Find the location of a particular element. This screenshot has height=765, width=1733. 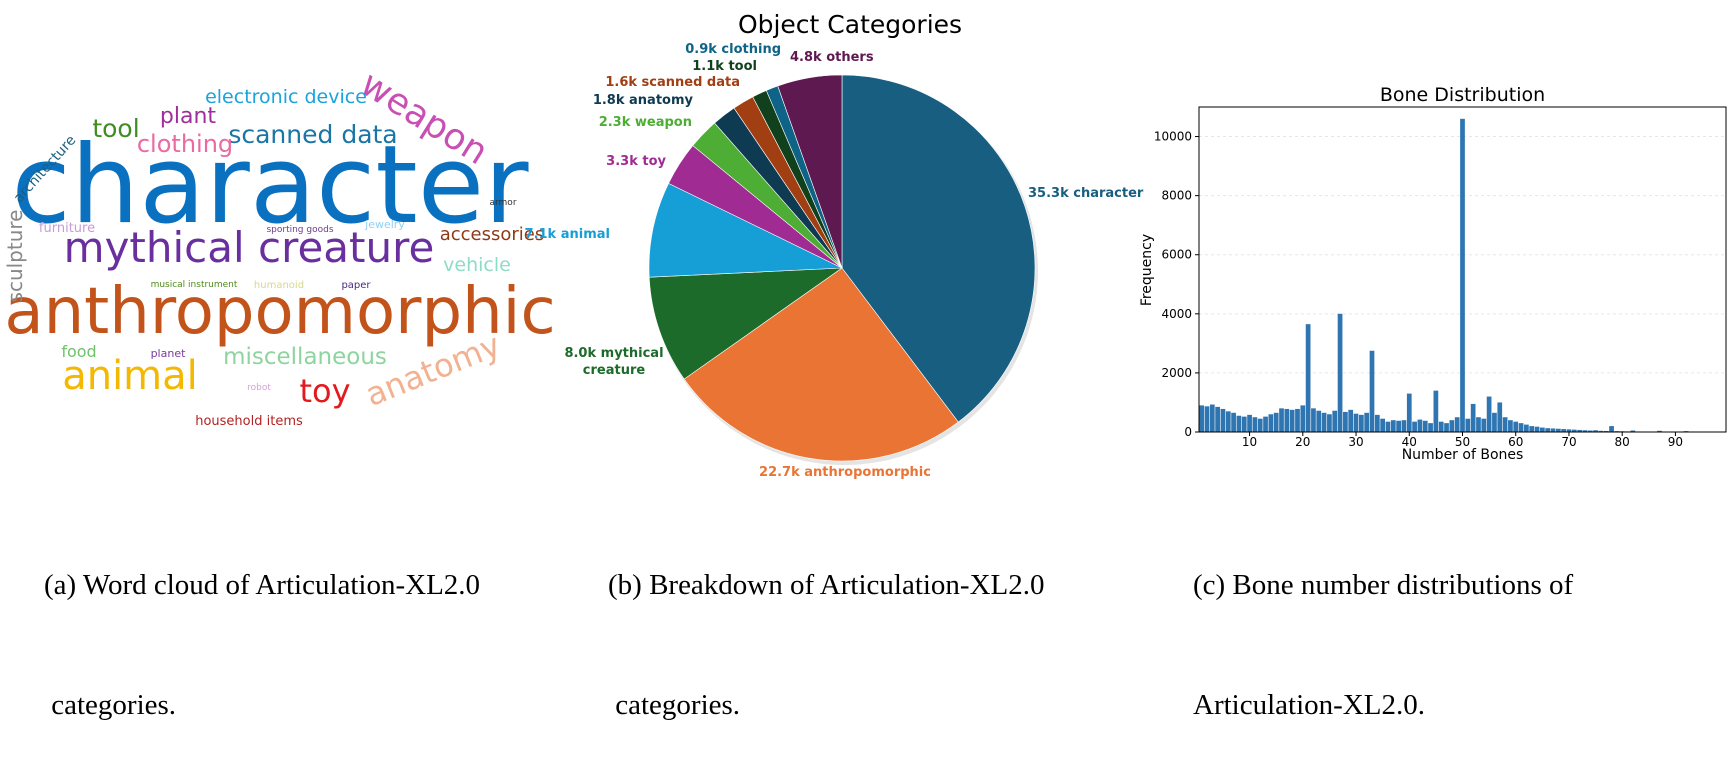

word-sculpture: sculpture is located at coordinates (15, 256).